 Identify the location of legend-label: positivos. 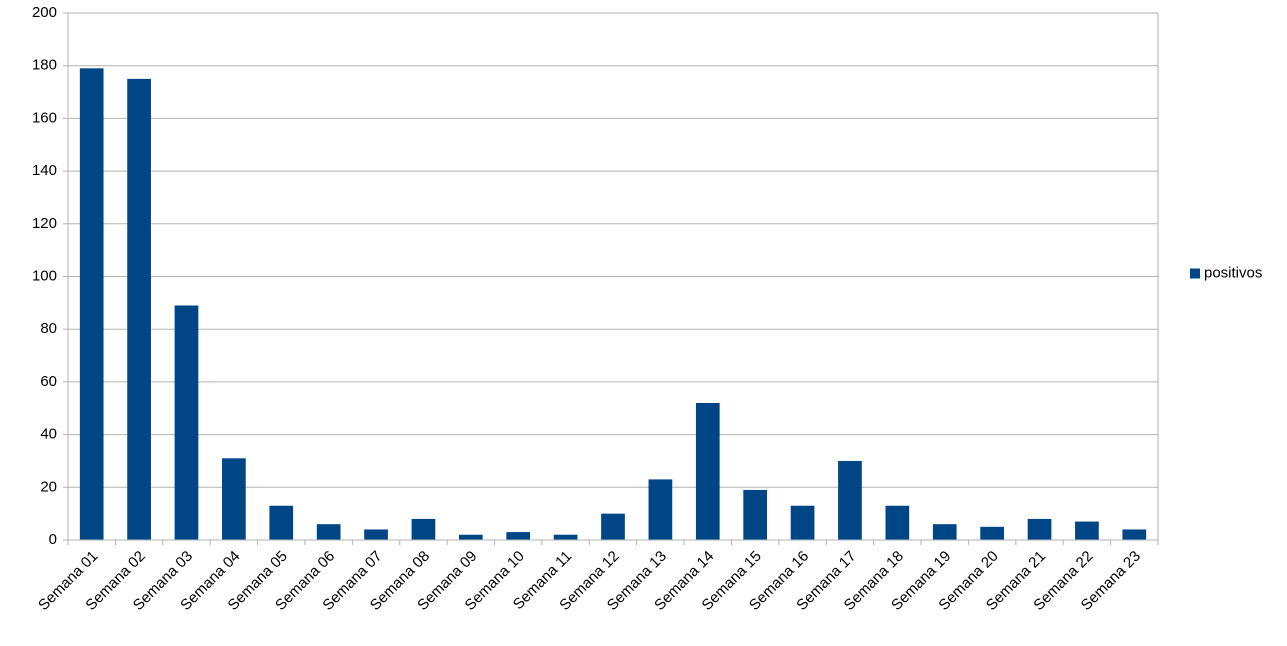
(1233, 272).